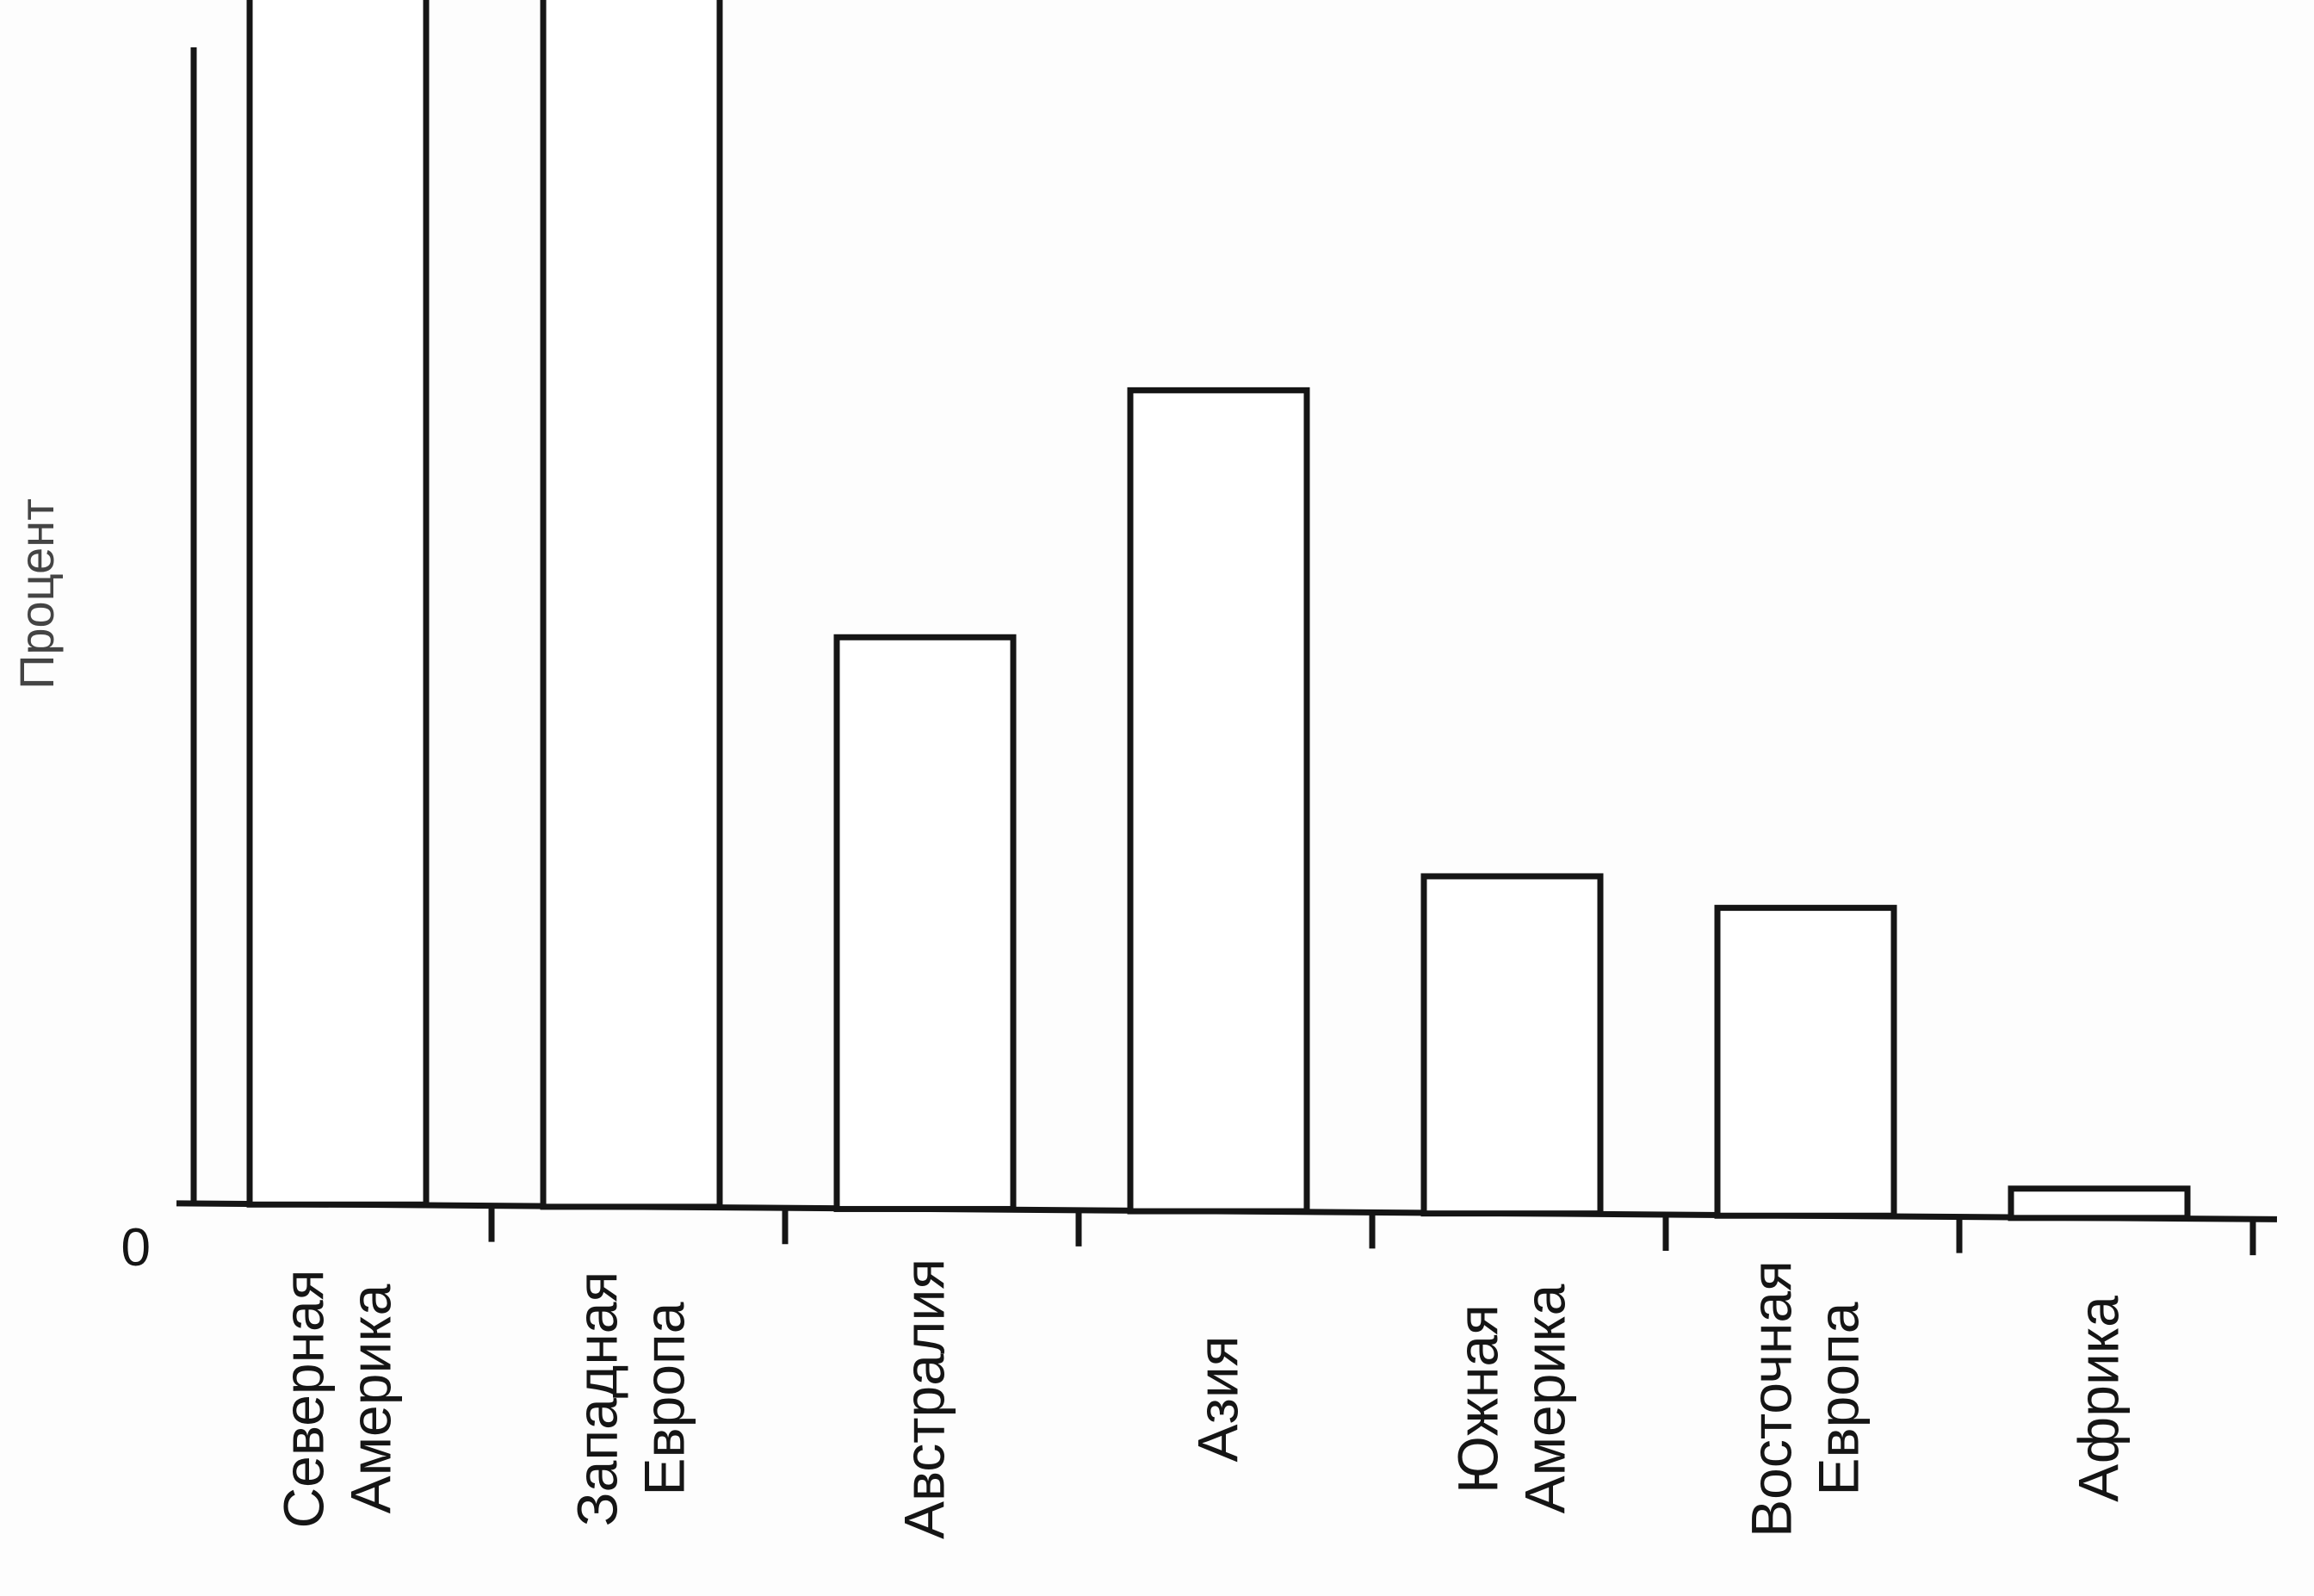  What do you see at coordinates (304, 1399) in the screenshot?
I see `x-category-label: Северная` at bounding box center [304, 1399].